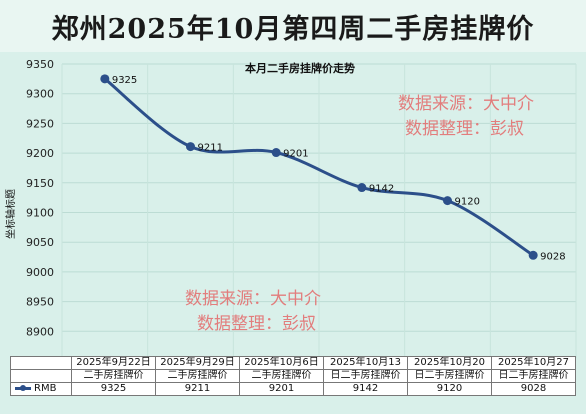 The width and height of the screenshot is (586, 414). What do you see at coordinates (449, 389) in the screenshot?
I see `table-cell: 9120` at bounding box center [449, 389].